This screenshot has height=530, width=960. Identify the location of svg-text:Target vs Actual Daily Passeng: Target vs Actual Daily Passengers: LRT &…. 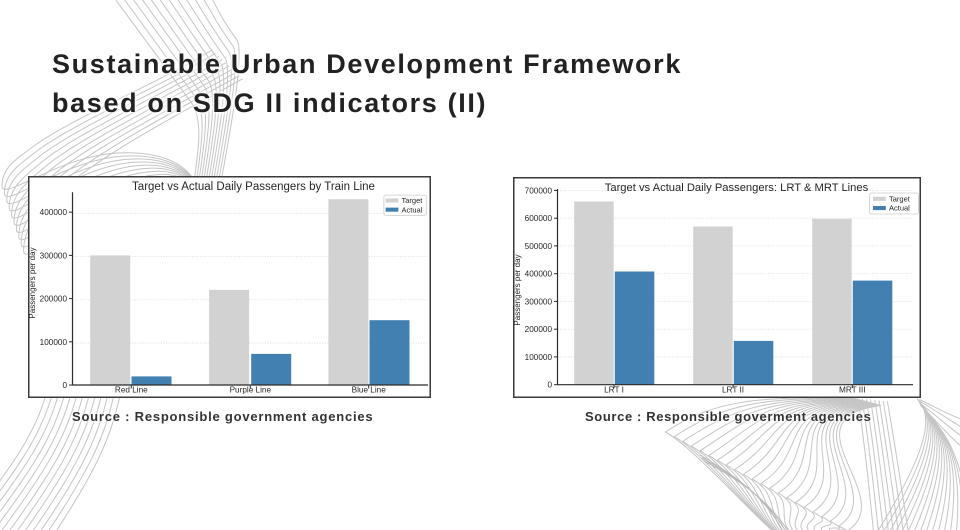
(737, 188).